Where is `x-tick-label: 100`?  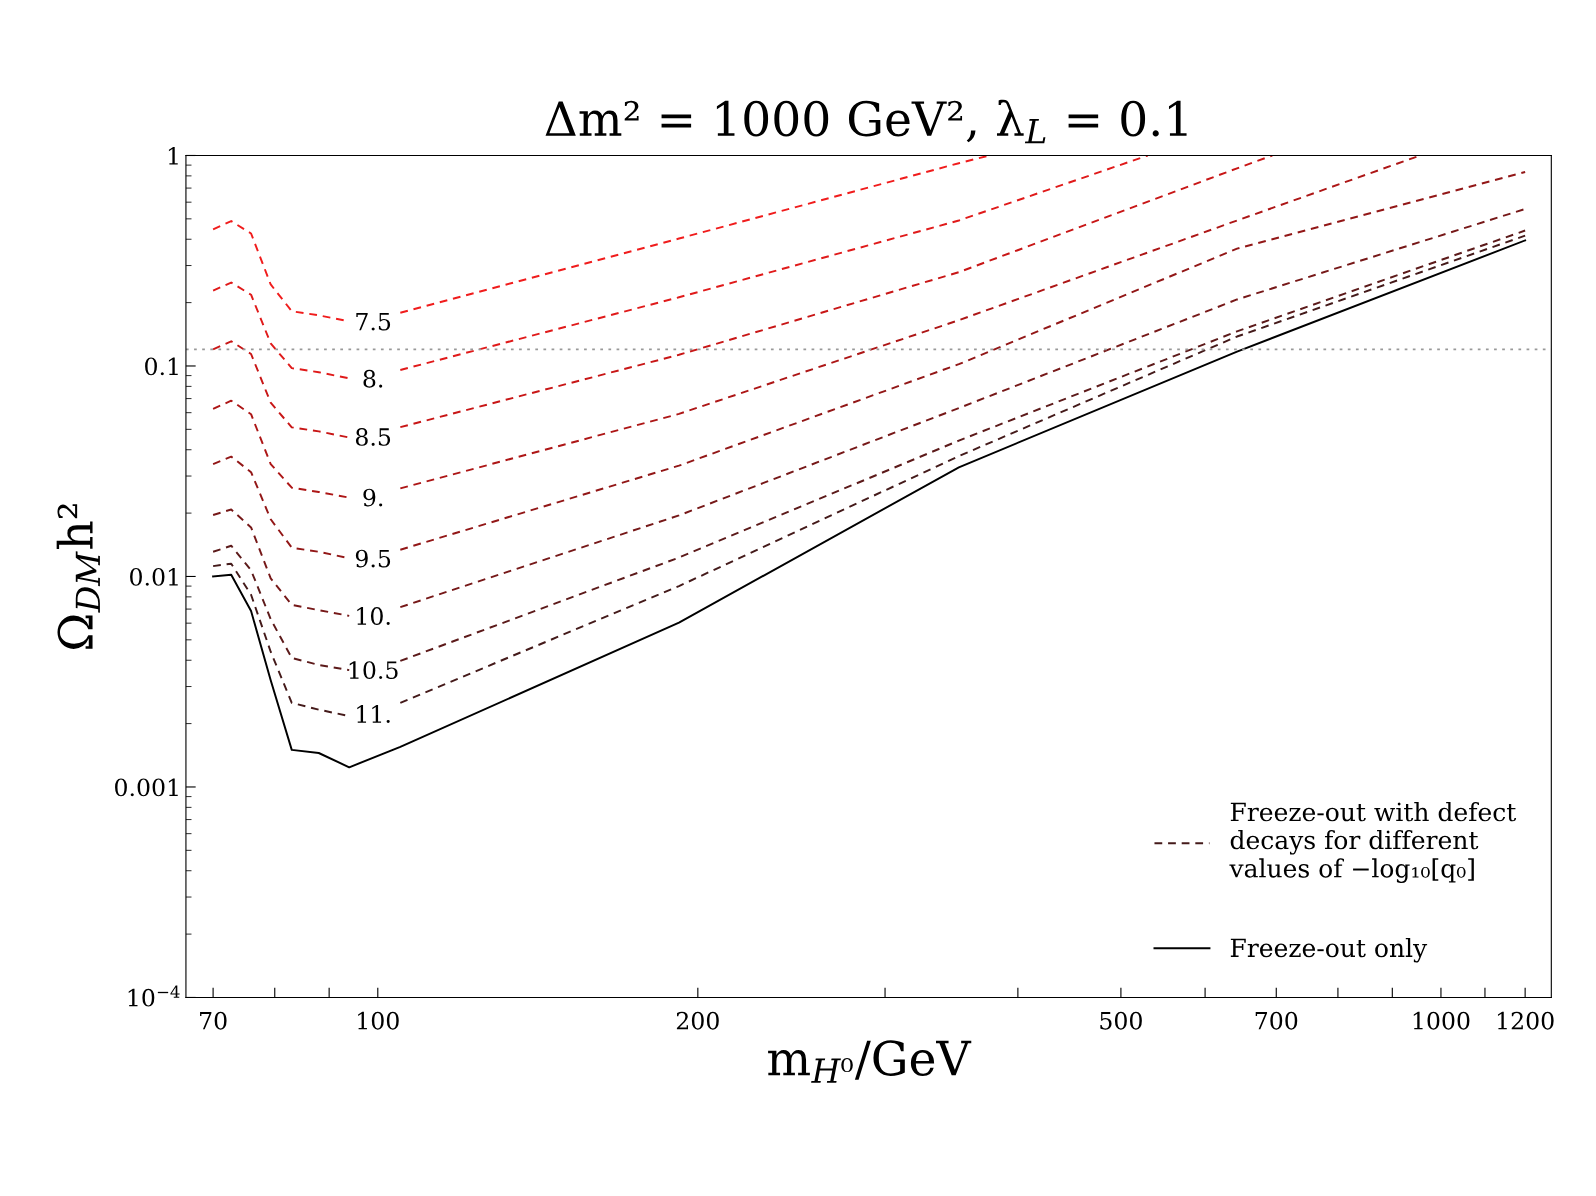 x-tick-label: 100 is located at coordinates (378, 1020).